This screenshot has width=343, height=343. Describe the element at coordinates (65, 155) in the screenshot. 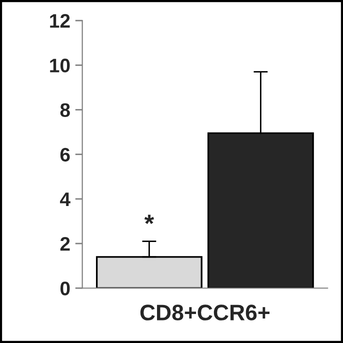

I see `y-tick-label: 6` at that location.